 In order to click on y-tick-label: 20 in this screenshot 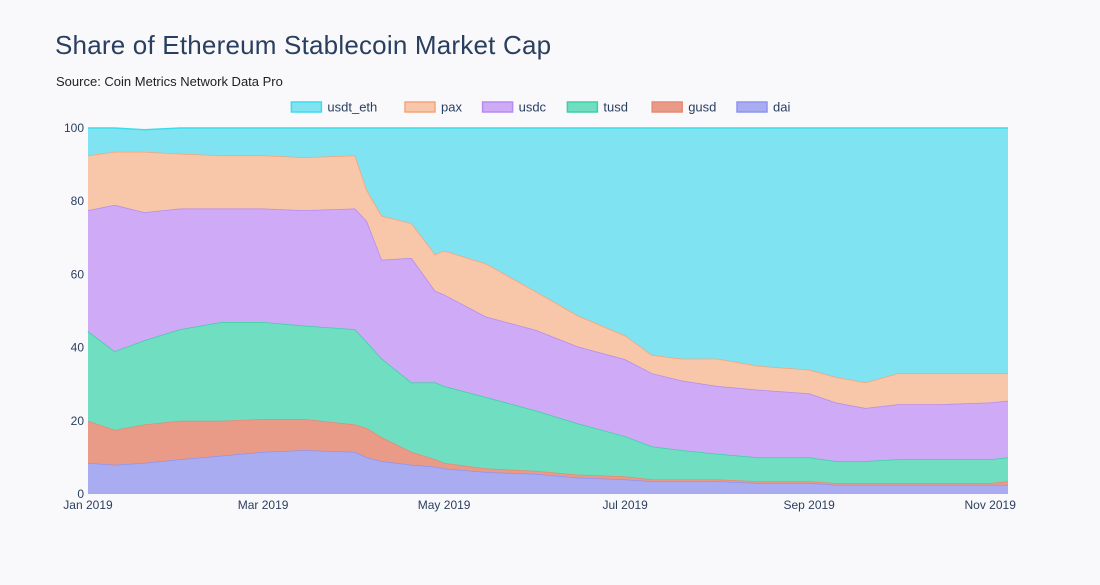, I will do `click(78, 421)`.